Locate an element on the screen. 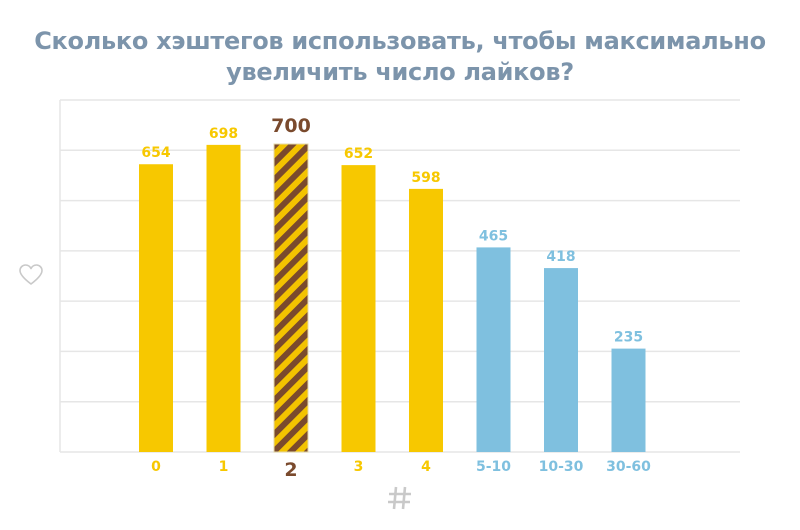 The height and width of the screenshot is (530, 800). x-tick-label-1: 1 is located at coordinates (224, 467).